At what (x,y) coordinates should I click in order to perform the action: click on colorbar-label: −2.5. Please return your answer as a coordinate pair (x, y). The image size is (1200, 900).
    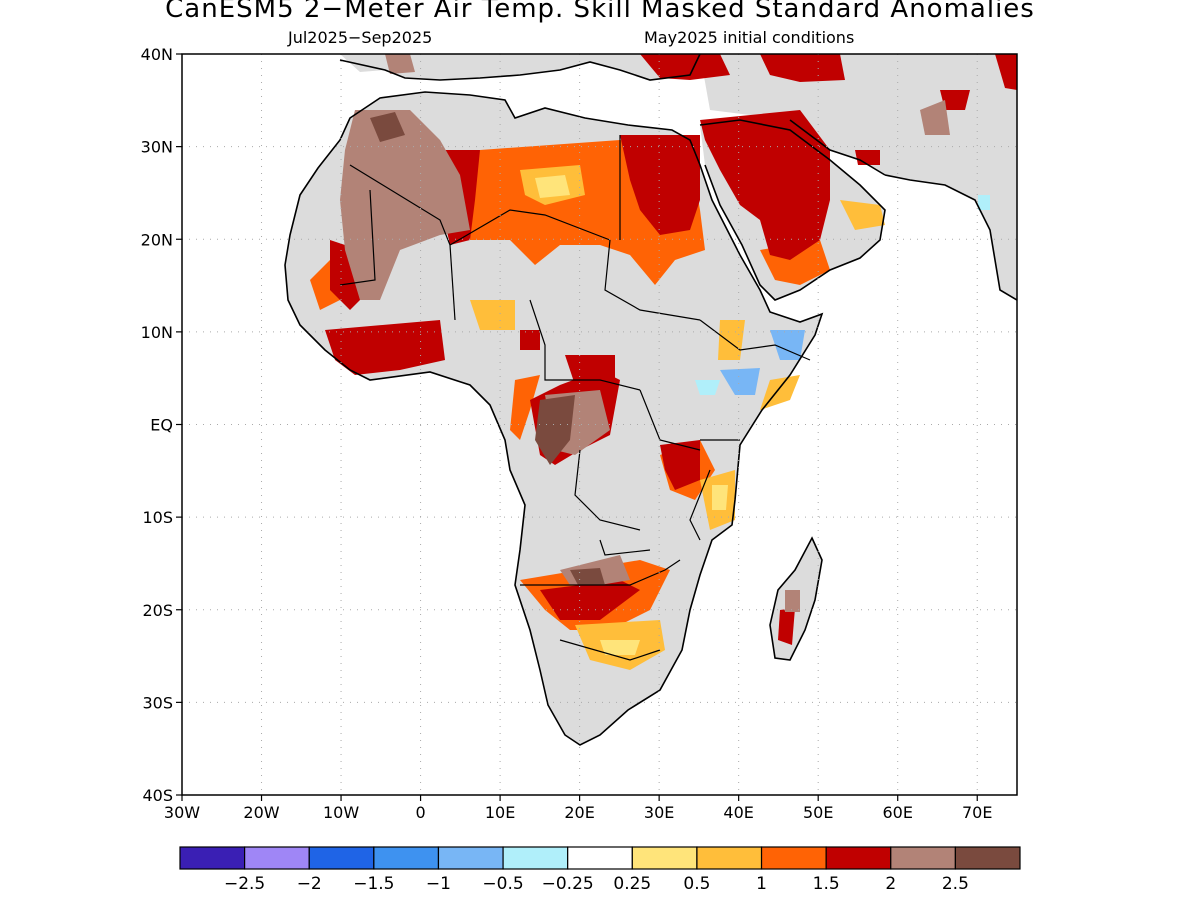
    Looking at the image, I should click on (244, 884).